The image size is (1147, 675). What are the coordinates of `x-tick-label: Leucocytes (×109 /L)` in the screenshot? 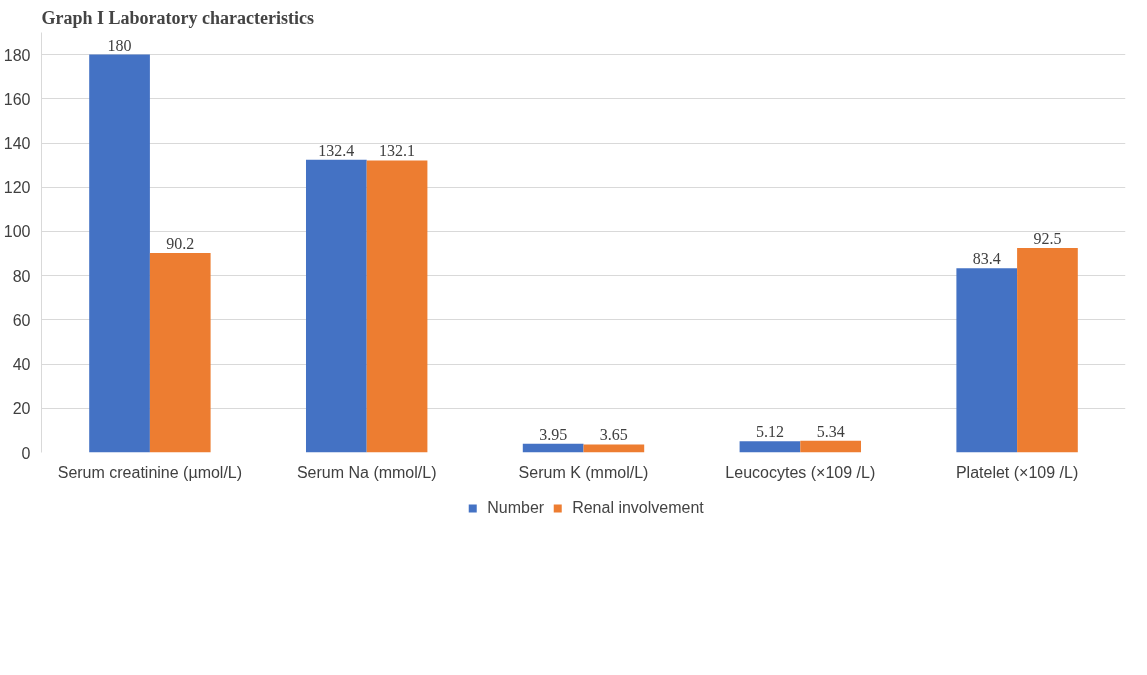 It's located at (800, 472).